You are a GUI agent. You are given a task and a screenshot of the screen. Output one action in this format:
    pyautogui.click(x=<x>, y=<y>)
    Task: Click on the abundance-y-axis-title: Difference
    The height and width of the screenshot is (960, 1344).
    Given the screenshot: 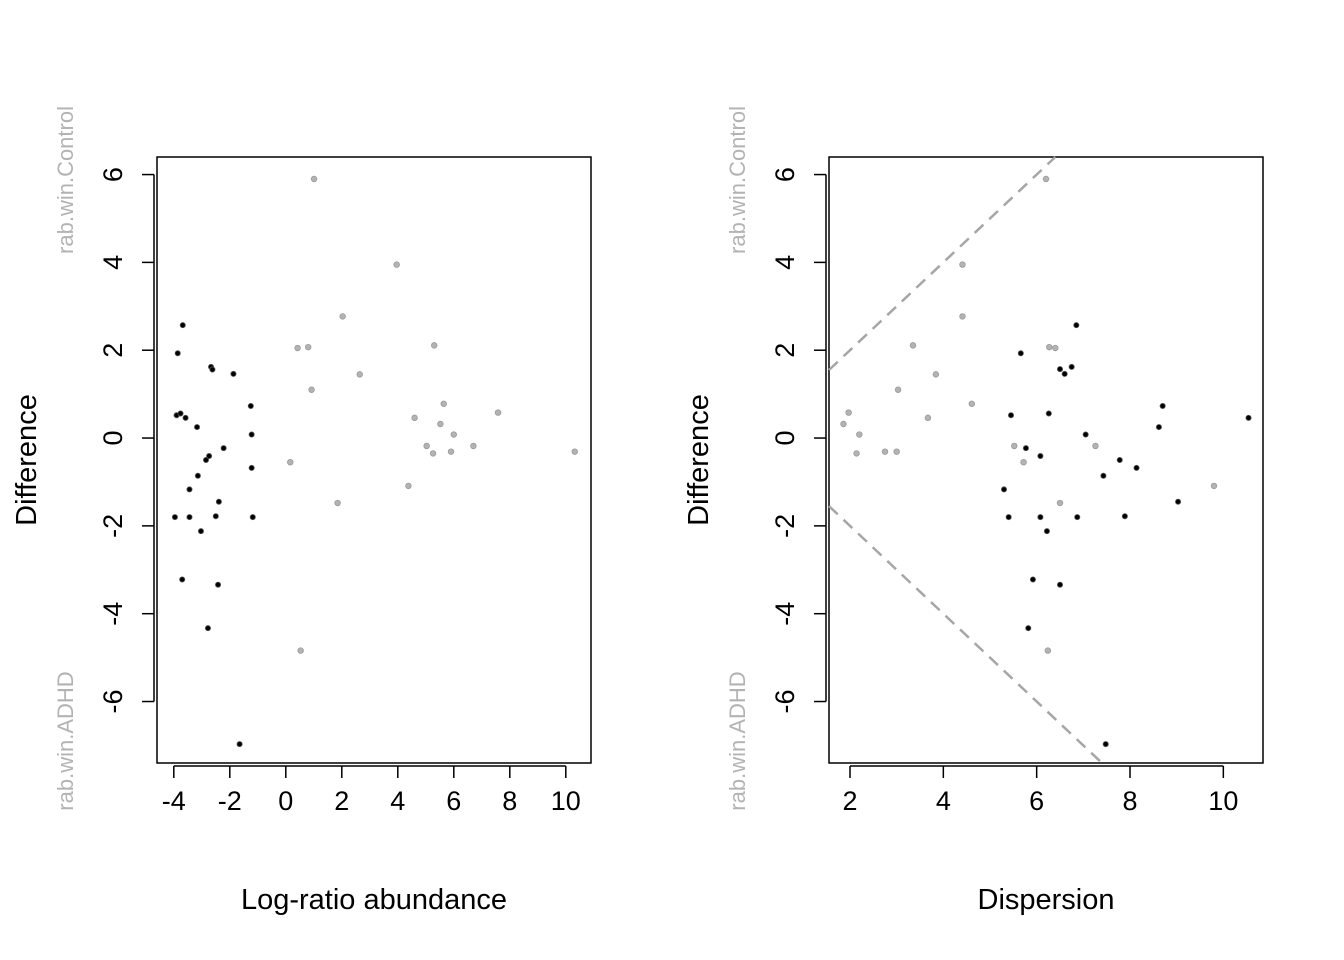 What is the action you would take?
    pyautogui.click(x=27, y=460)
    